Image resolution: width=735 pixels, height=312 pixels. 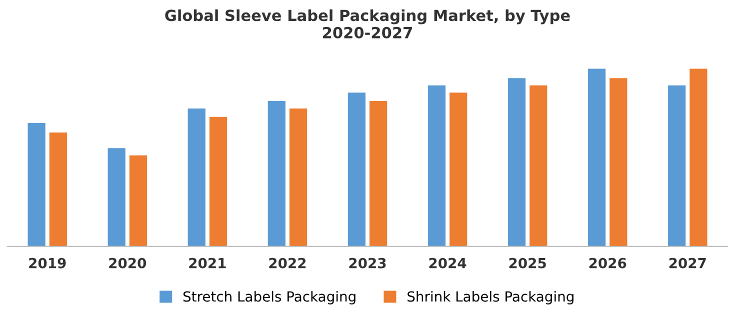 I want to click on x-tick-label: 2024, so click(x=447, y=263).